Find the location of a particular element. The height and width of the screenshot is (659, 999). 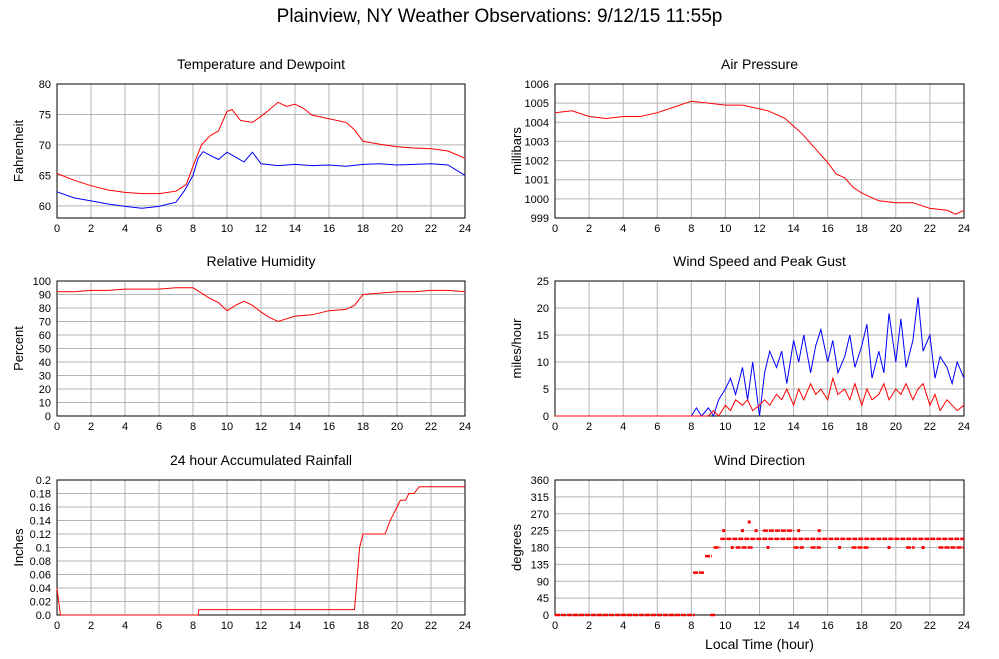

y-tick-label: 999 is located at coordinates (540, 219).